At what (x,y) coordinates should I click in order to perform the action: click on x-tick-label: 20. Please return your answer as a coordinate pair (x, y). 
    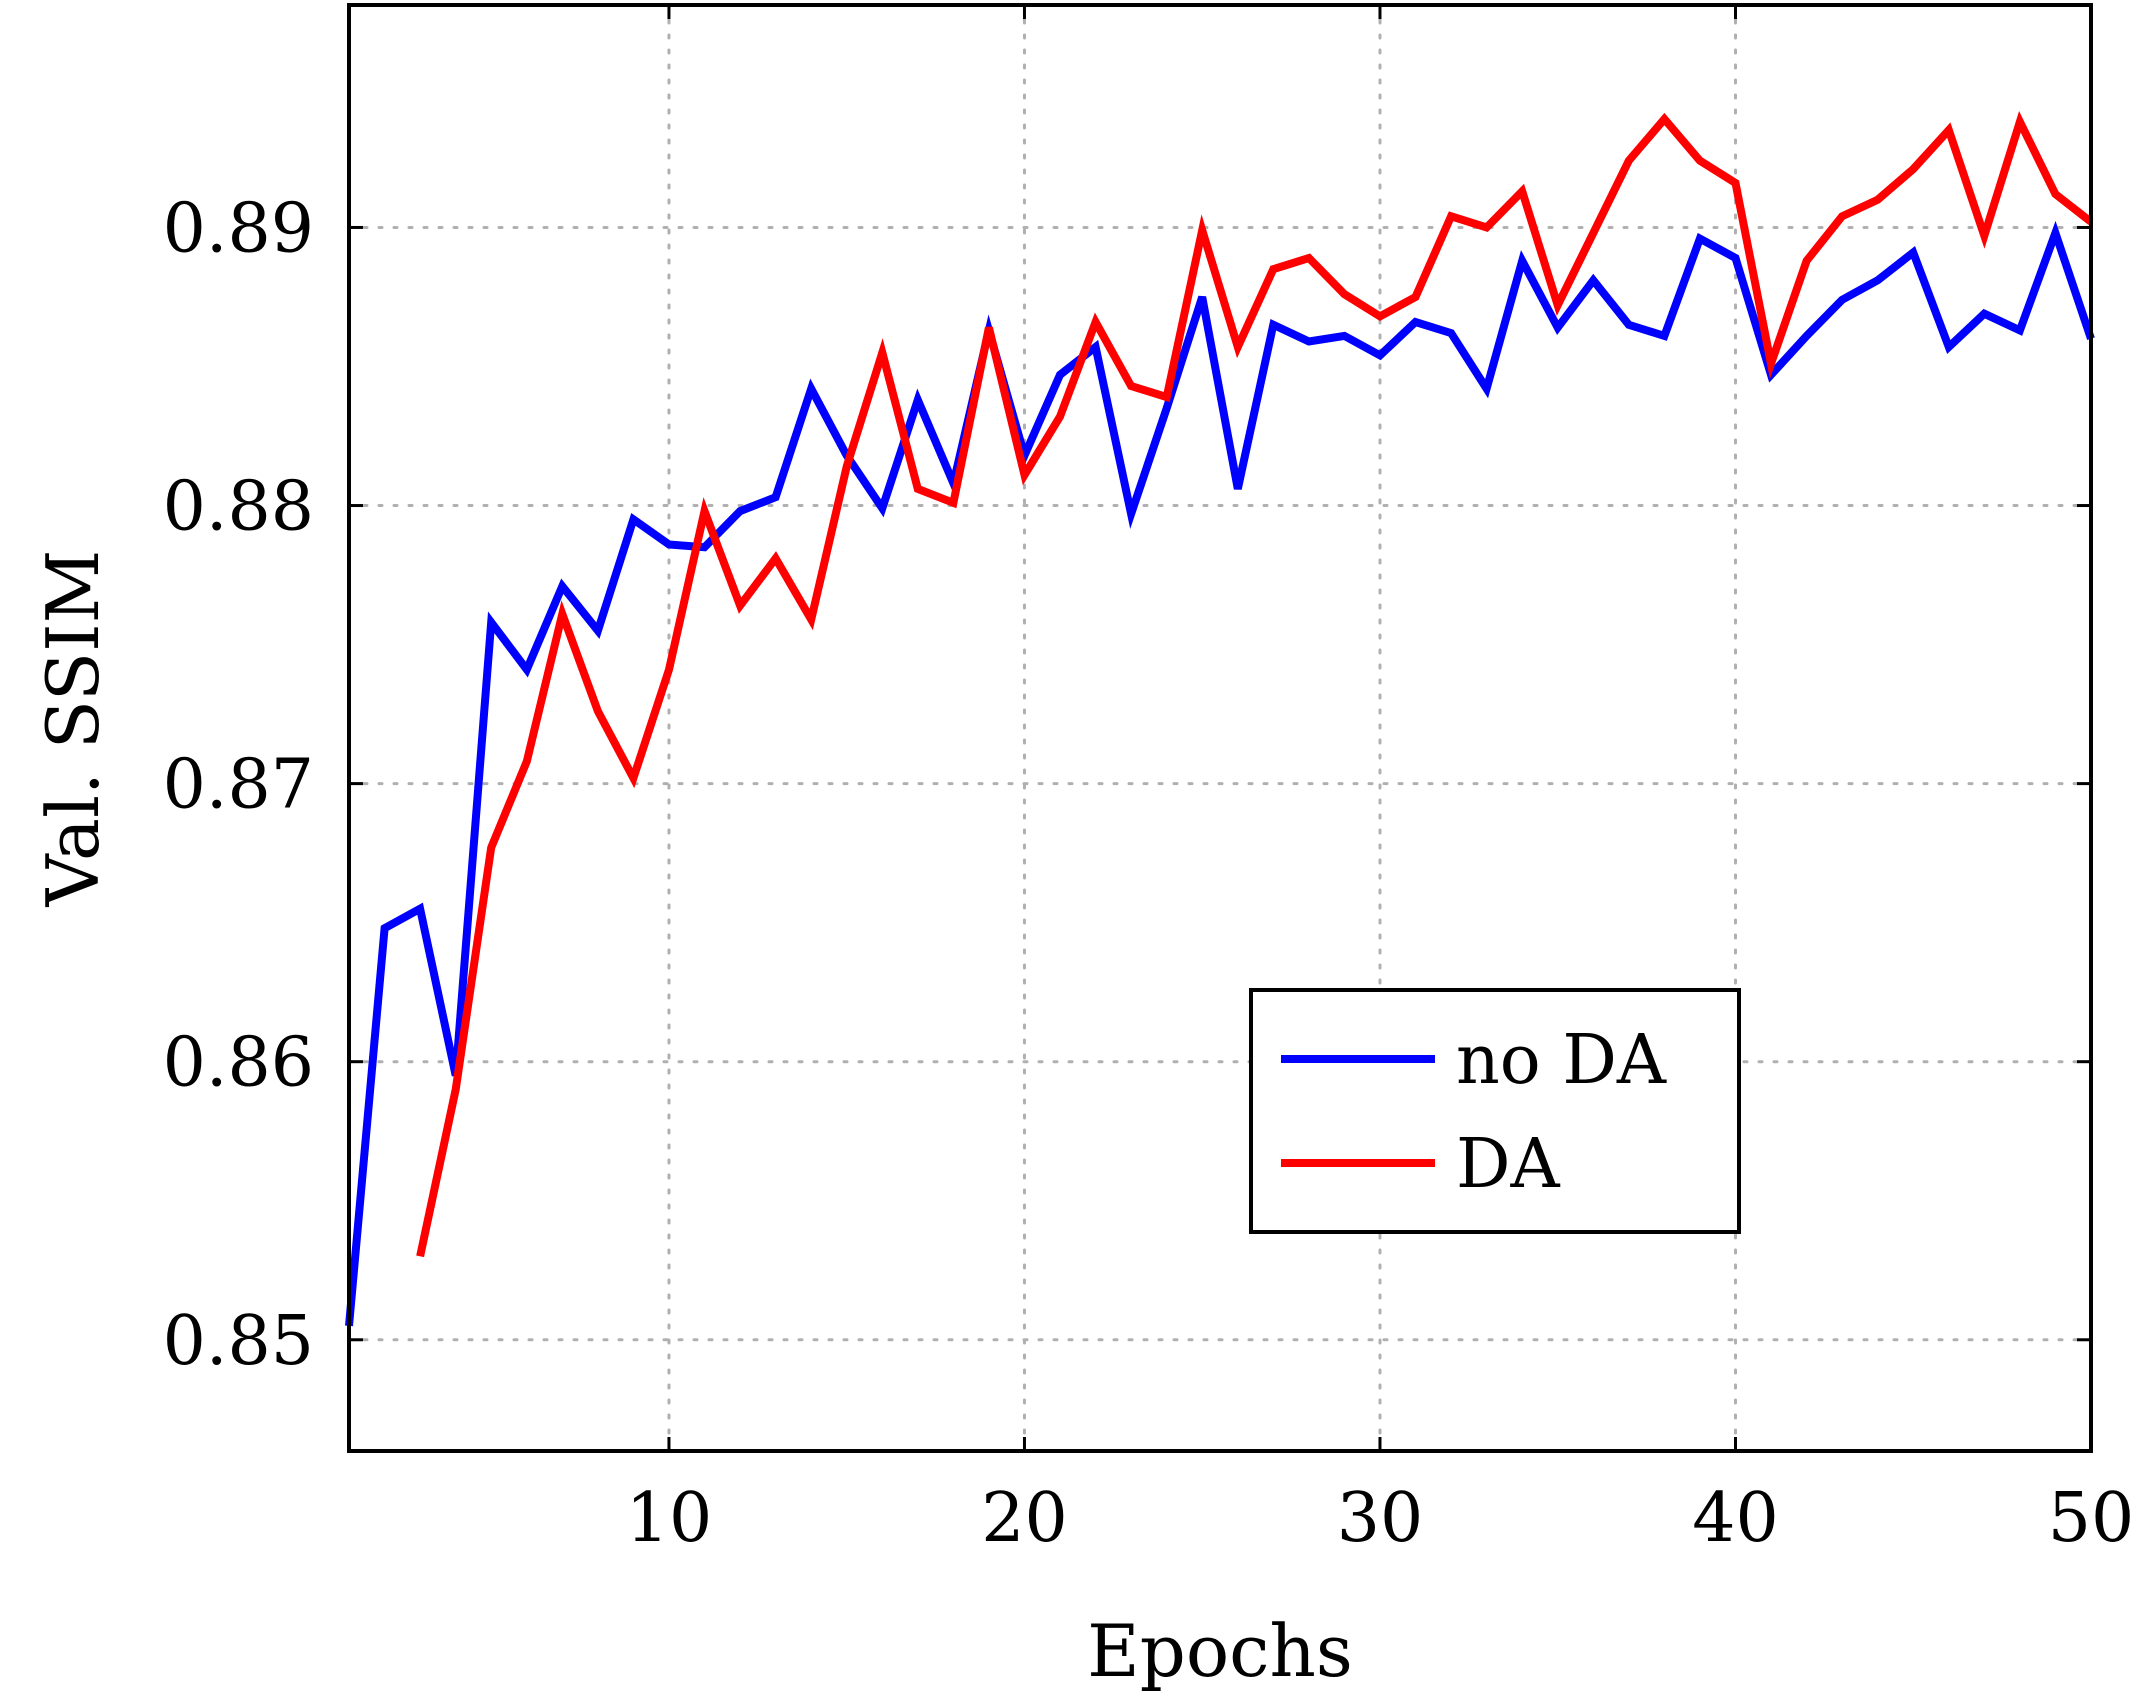
    Looking at the image, I should click on (1024, 1518).